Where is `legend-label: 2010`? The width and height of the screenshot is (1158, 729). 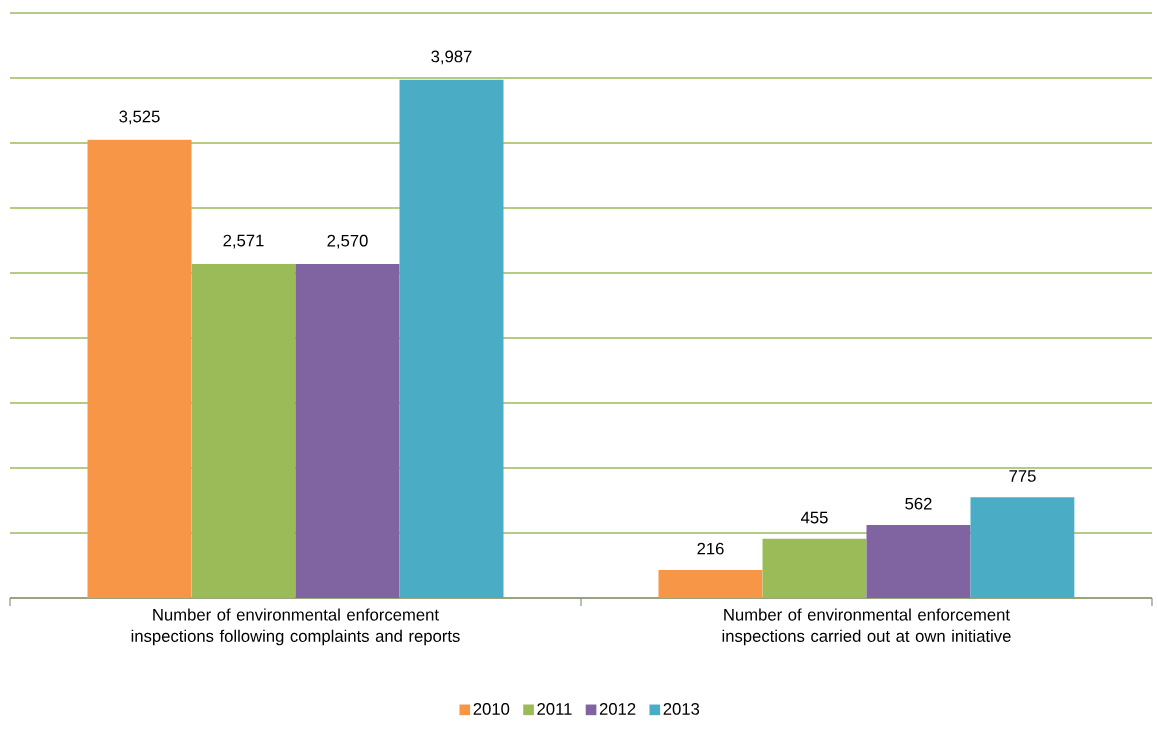
legend-label: 2010 is located at coordinates (491, 709).